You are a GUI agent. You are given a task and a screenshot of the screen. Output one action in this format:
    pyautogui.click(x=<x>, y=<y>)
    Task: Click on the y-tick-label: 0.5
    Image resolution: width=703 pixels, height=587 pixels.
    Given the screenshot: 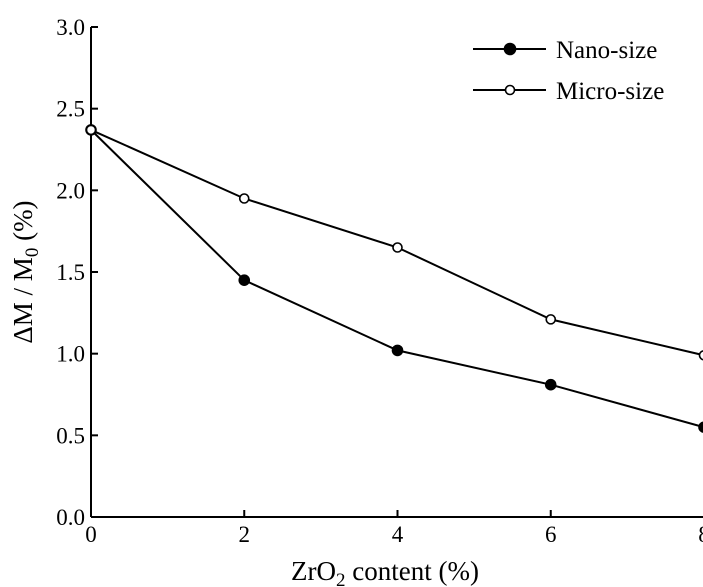 What is the action you would take?
    pyautogui.click(x=70, y=435)
    